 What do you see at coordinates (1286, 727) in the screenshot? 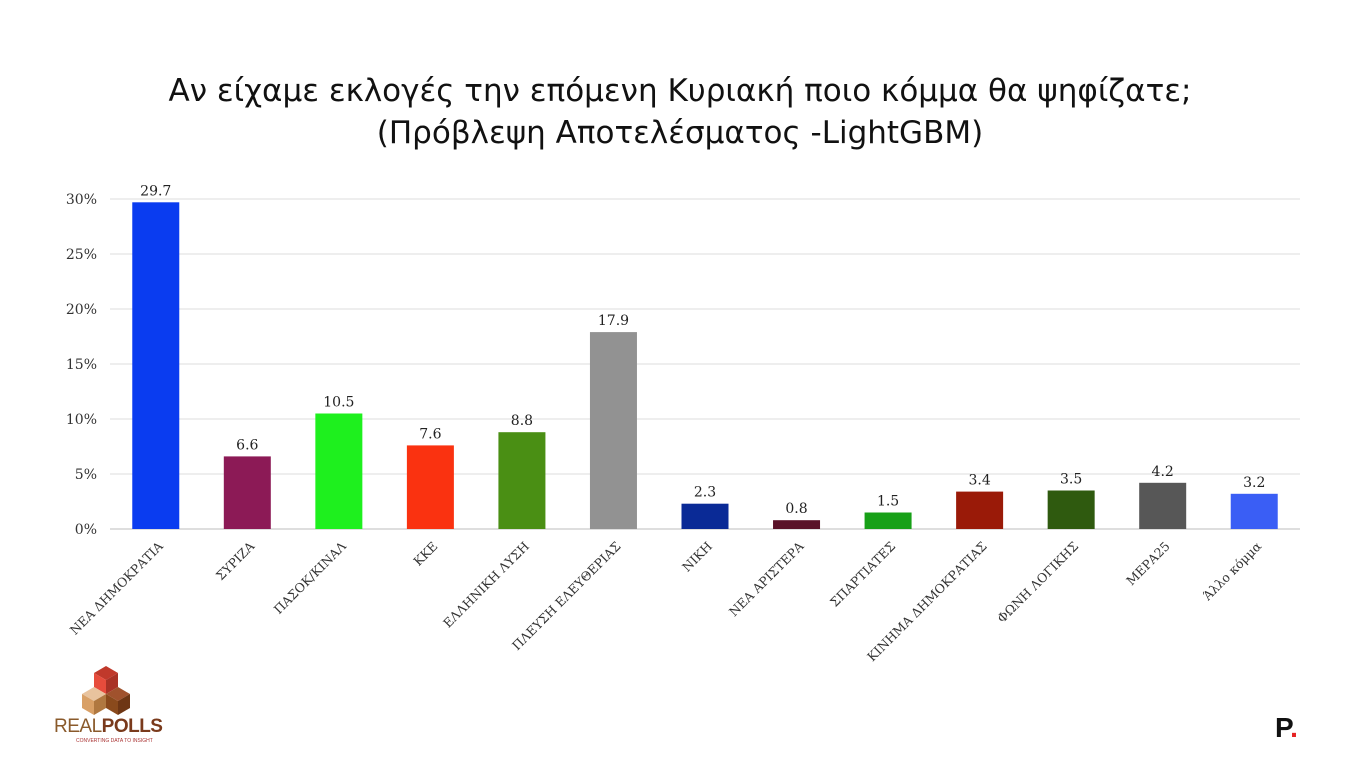
I see `publisher-p-logo: P.` at bounding box center [1286, 727].